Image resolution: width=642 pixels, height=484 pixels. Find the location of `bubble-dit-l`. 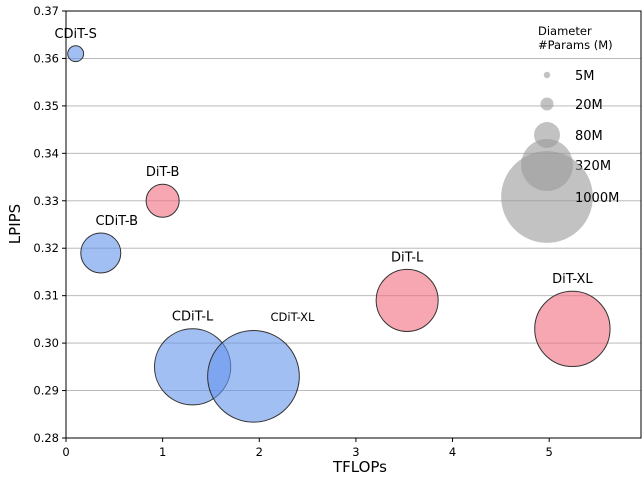

bubble-dit-l is located at coordinates (407, 300).